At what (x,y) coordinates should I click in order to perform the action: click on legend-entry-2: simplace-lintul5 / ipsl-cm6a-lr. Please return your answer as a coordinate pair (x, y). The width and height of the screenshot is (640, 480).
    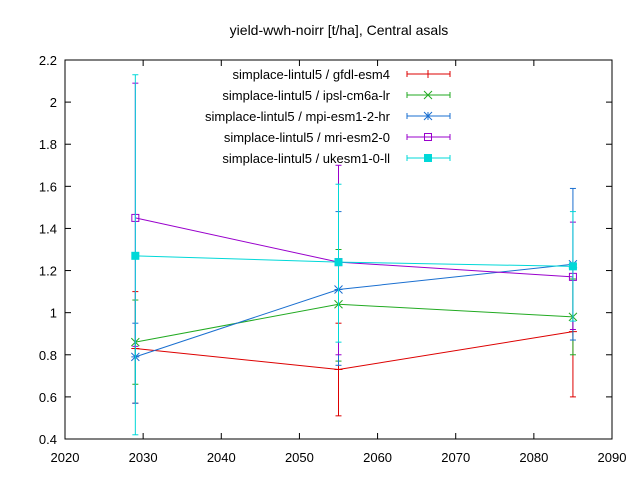
    Looking at the image, I should click on (336, 95).